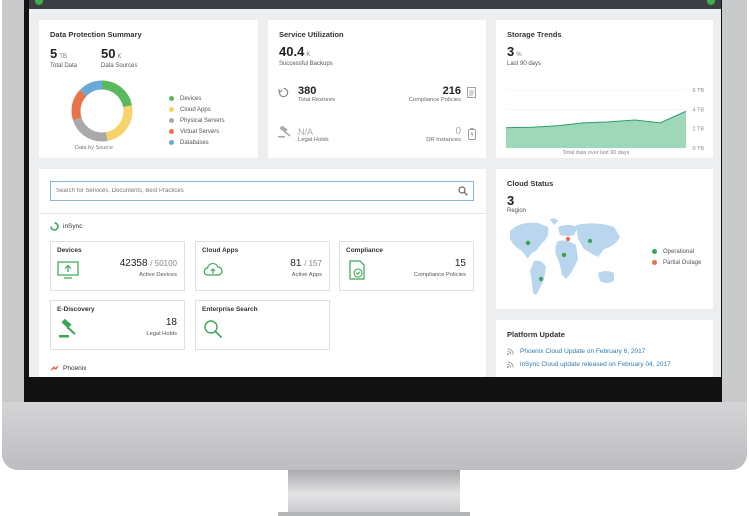  What do you see at coordinates (375, 4) in the screenshot?
I see `app-top-bar` at bounding box center [375, 4].